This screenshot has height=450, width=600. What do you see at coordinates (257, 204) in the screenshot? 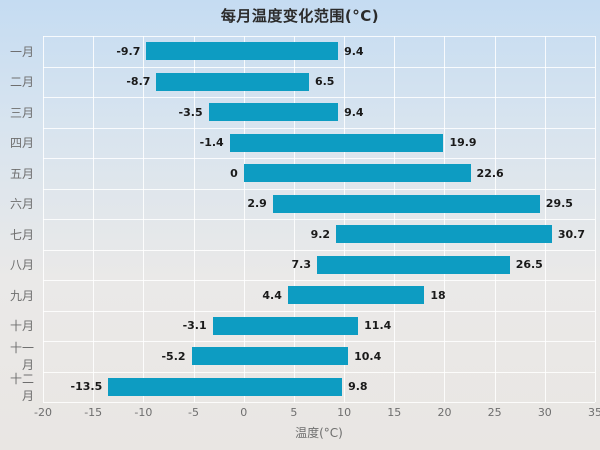
I see `min-value-label: 2.9` at bounding box center [257, 204].